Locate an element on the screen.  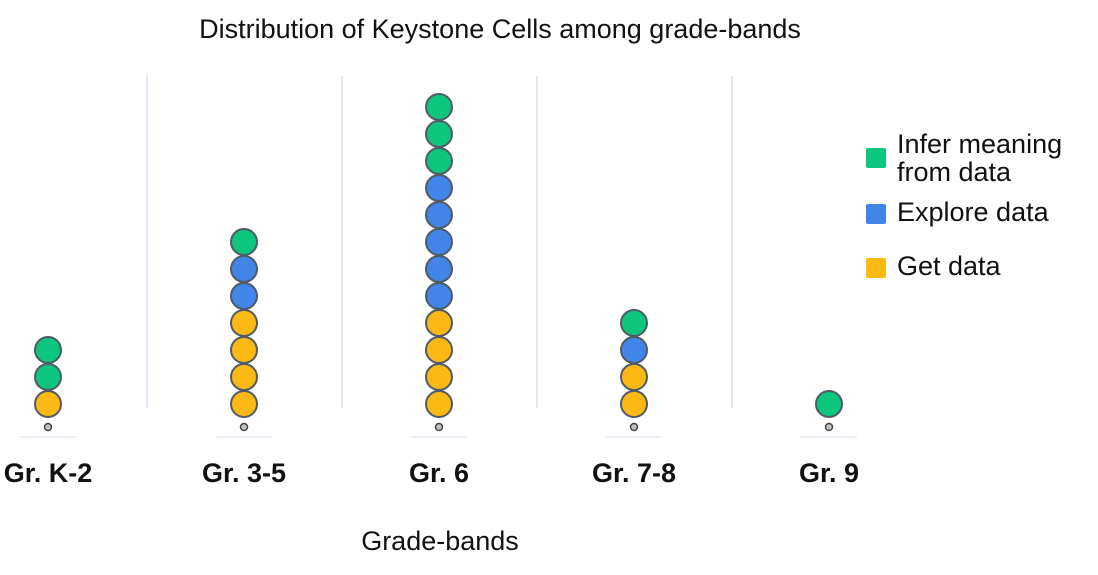
legend-label: Explore data is located at coordinates (973, 212).